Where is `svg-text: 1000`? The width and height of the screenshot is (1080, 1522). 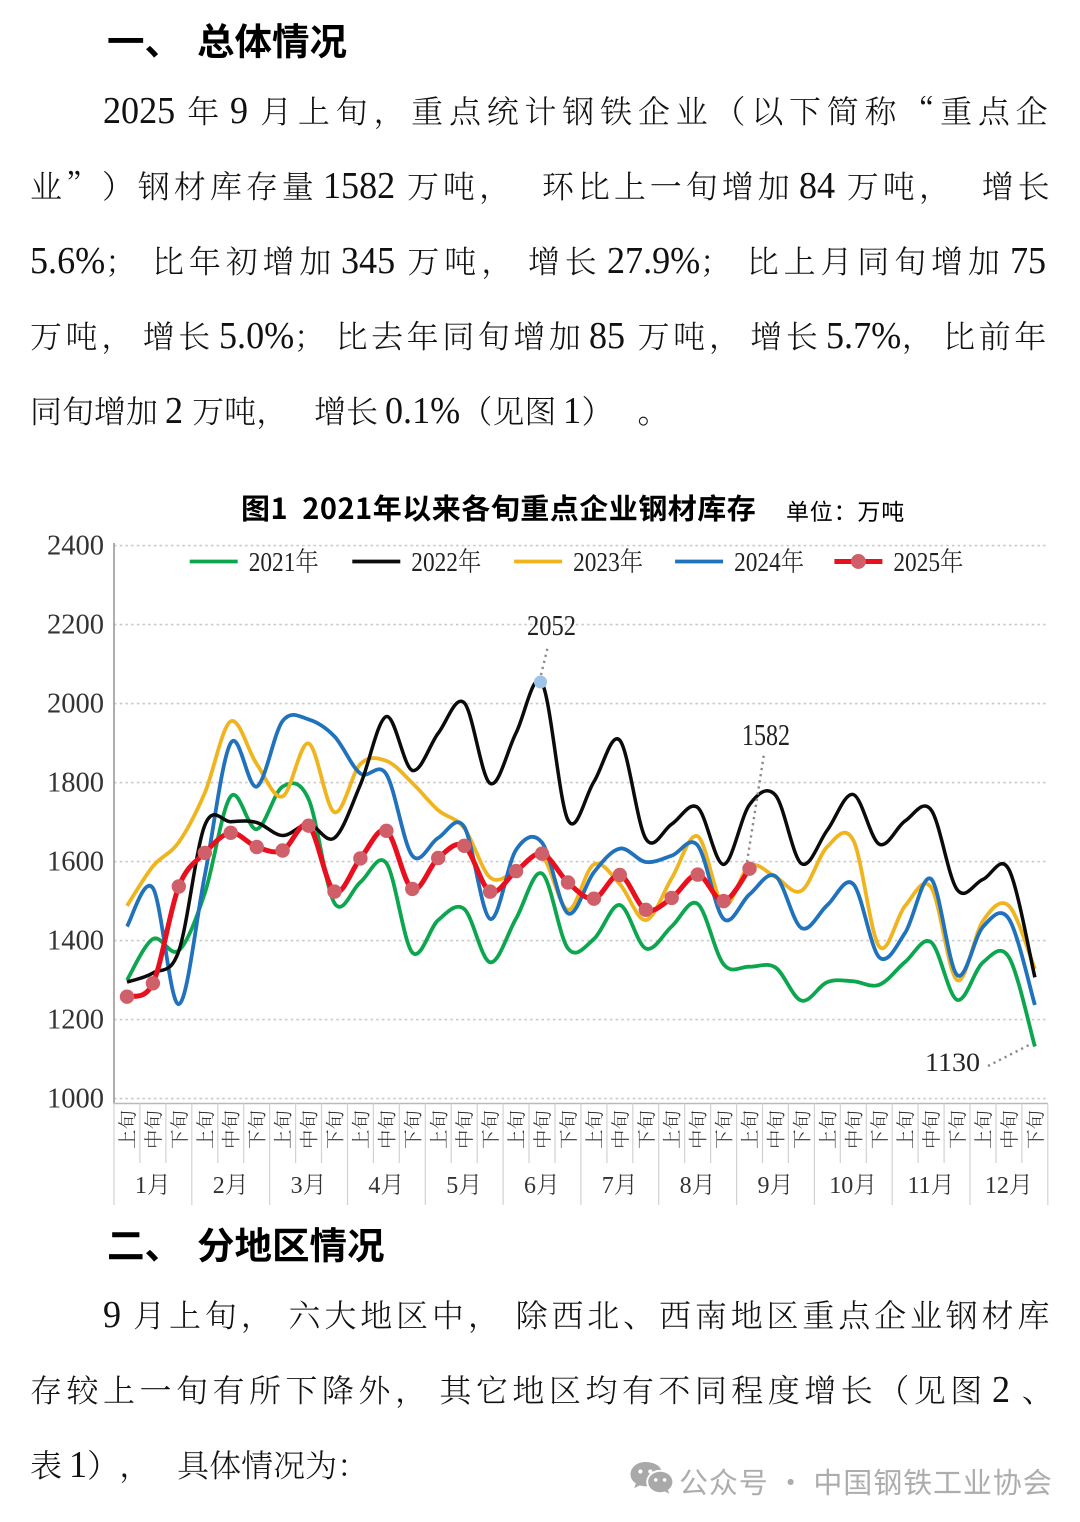
svg-text: 1000 is located at coordinates (75, 1099).